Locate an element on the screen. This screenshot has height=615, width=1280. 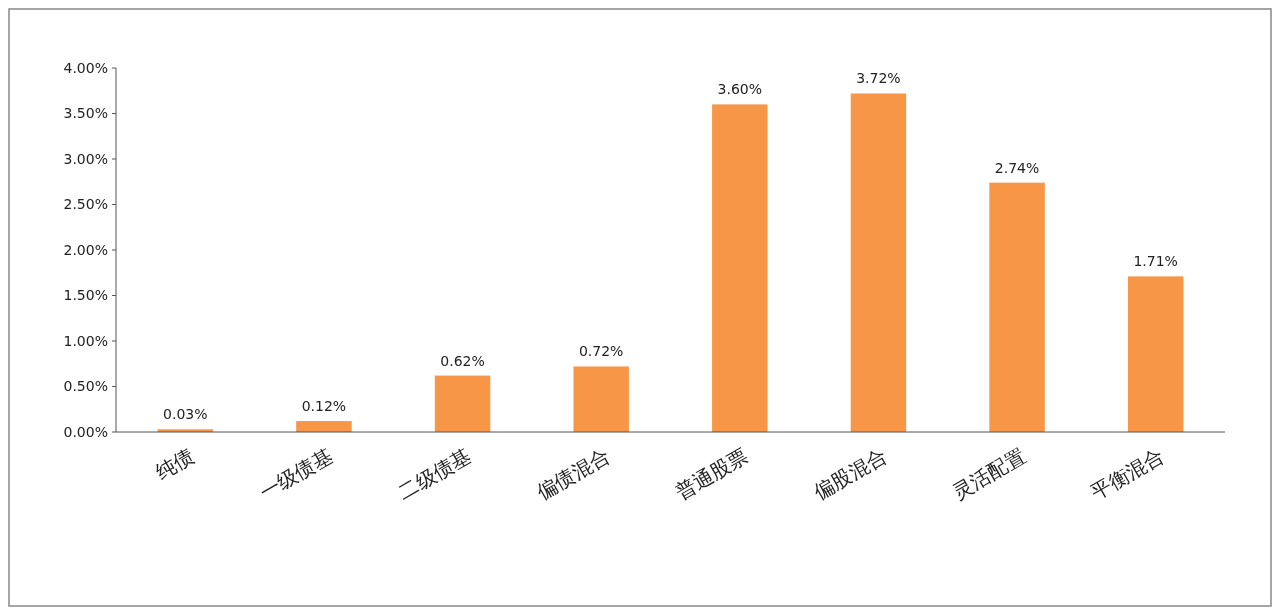
x-tick-label: 普通股票 is located at coordinates (712, 474).